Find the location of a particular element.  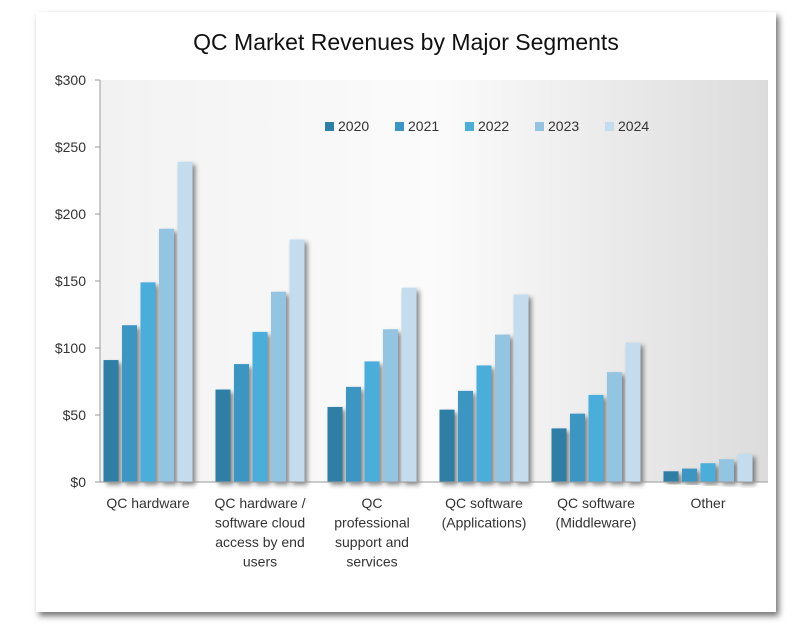

x-category-label: services is located at coordinates (371, 562).